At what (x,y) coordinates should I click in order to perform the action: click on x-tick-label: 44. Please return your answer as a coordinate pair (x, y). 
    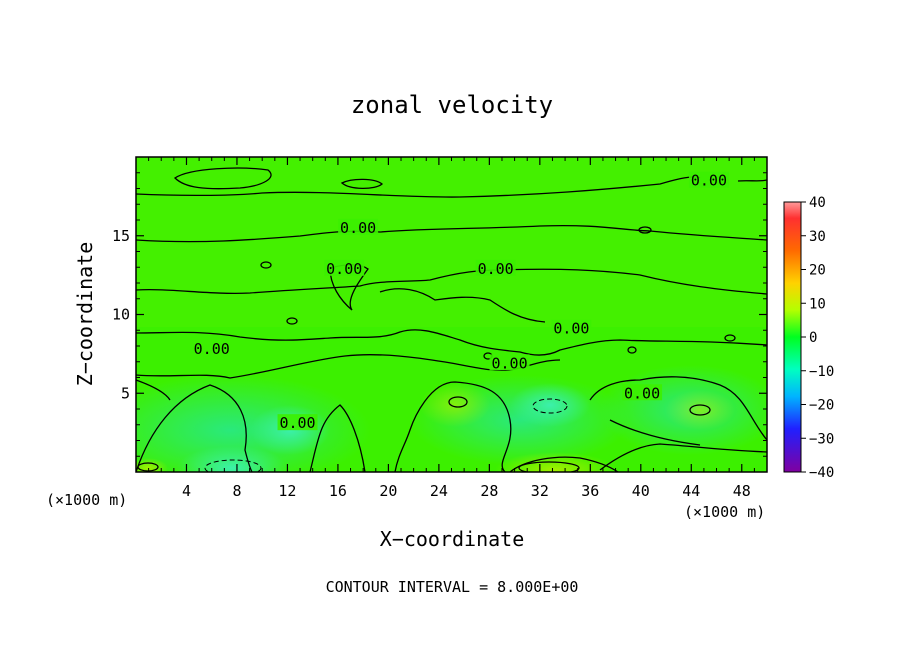
    Looking at the image, I should click on (691, 491).